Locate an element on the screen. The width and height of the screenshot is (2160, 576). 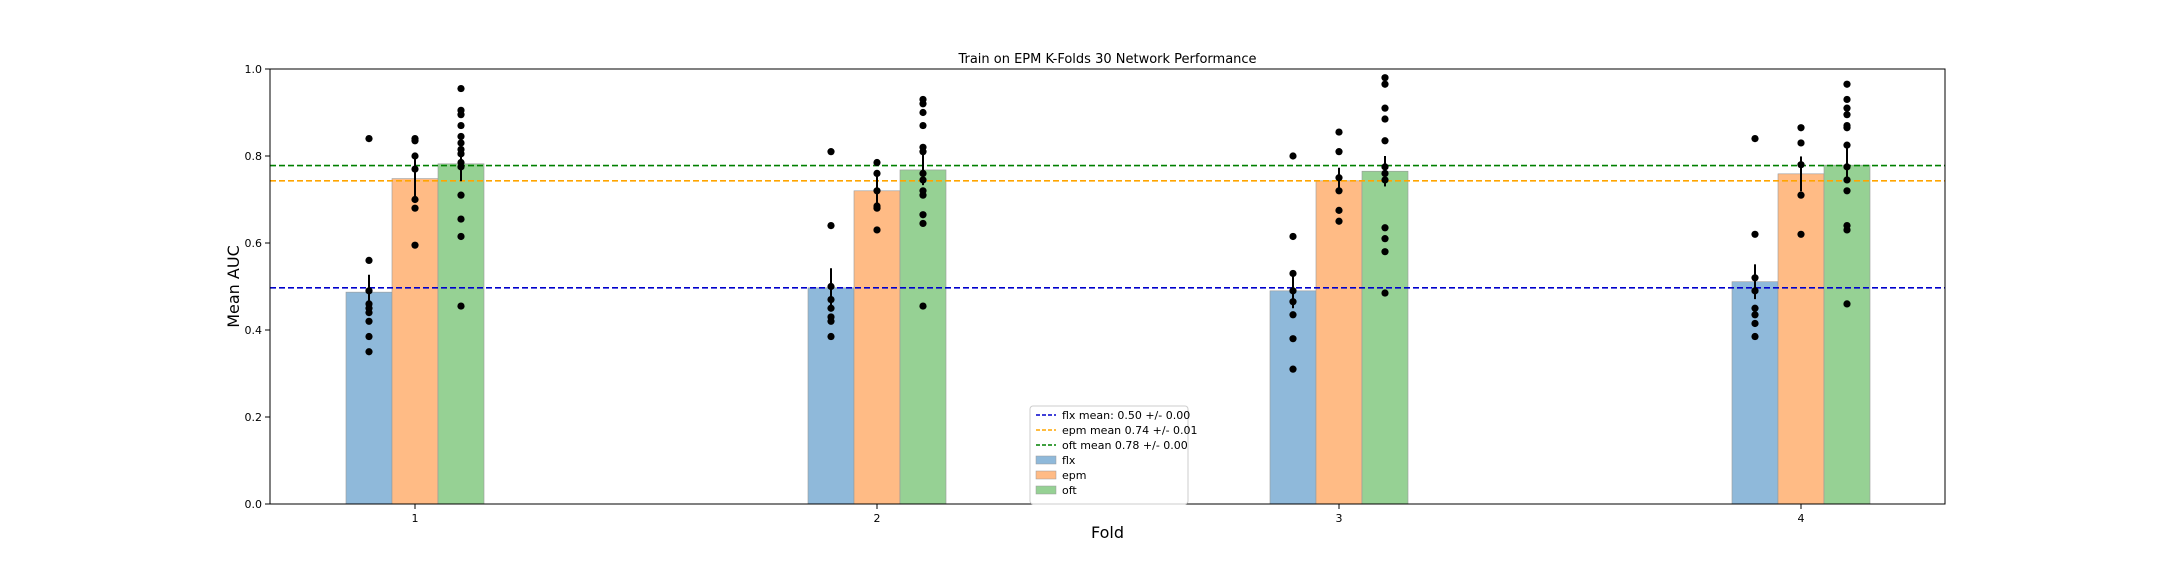
legend-label-reference-2: oft mean 0.78 +/- 0.00 is located at coordinates (1125, 445).